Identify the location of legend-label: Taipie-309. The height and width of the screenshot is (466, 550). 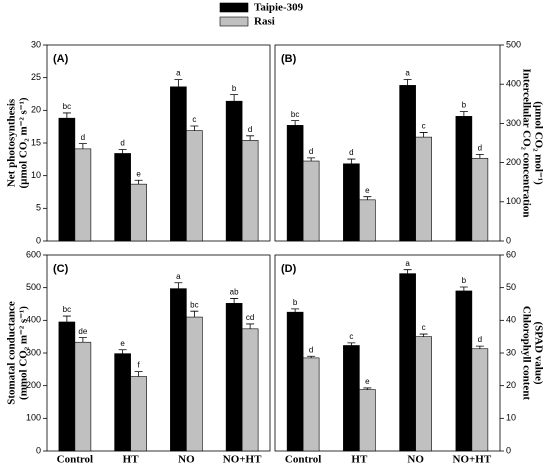
(279, 8).